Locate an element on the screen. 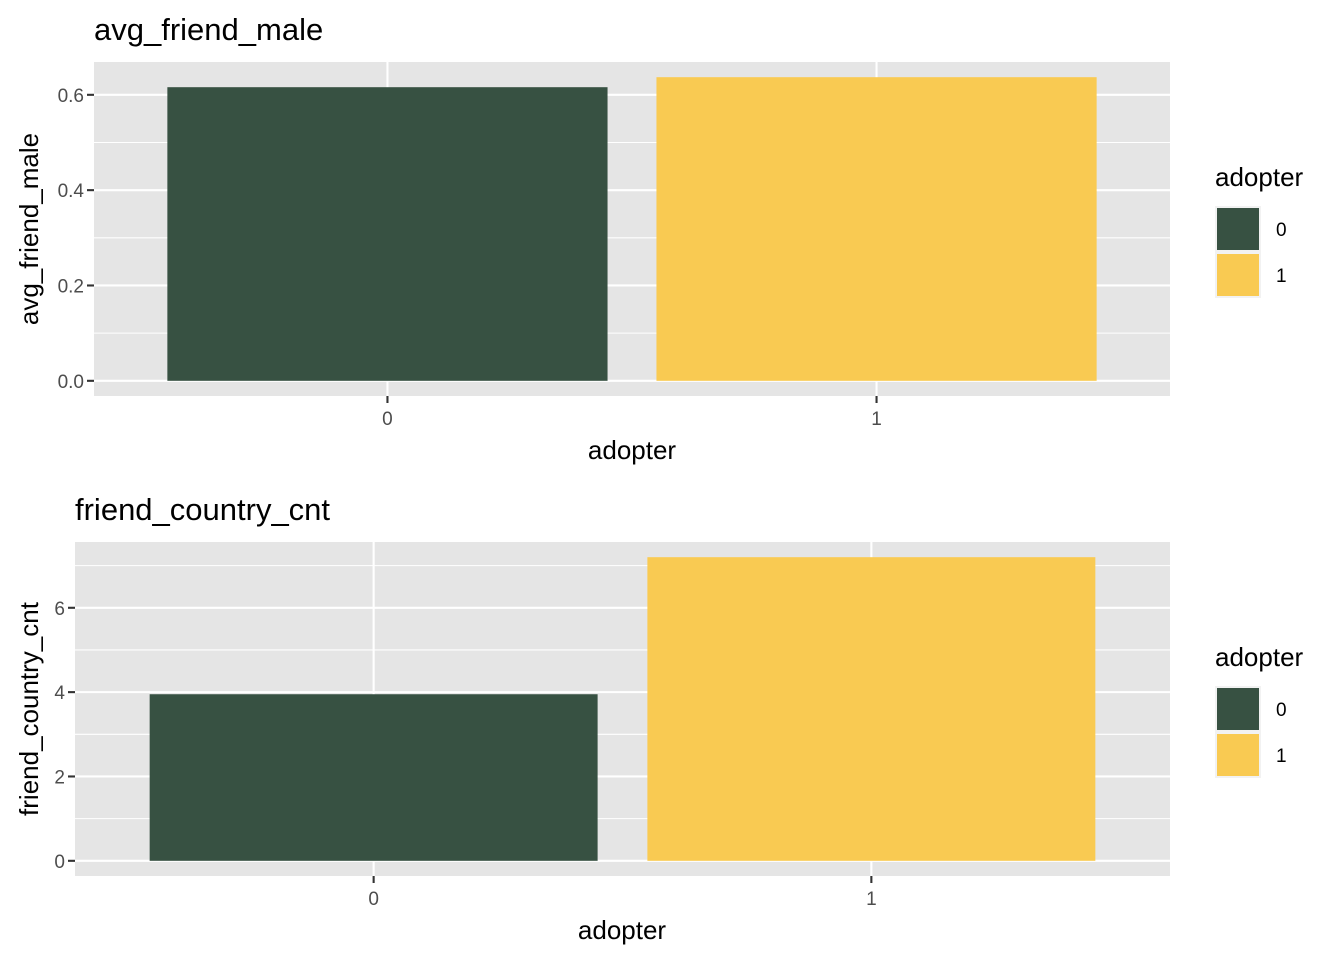  y-tick-label: 0 is located at coordinates (59, 862).